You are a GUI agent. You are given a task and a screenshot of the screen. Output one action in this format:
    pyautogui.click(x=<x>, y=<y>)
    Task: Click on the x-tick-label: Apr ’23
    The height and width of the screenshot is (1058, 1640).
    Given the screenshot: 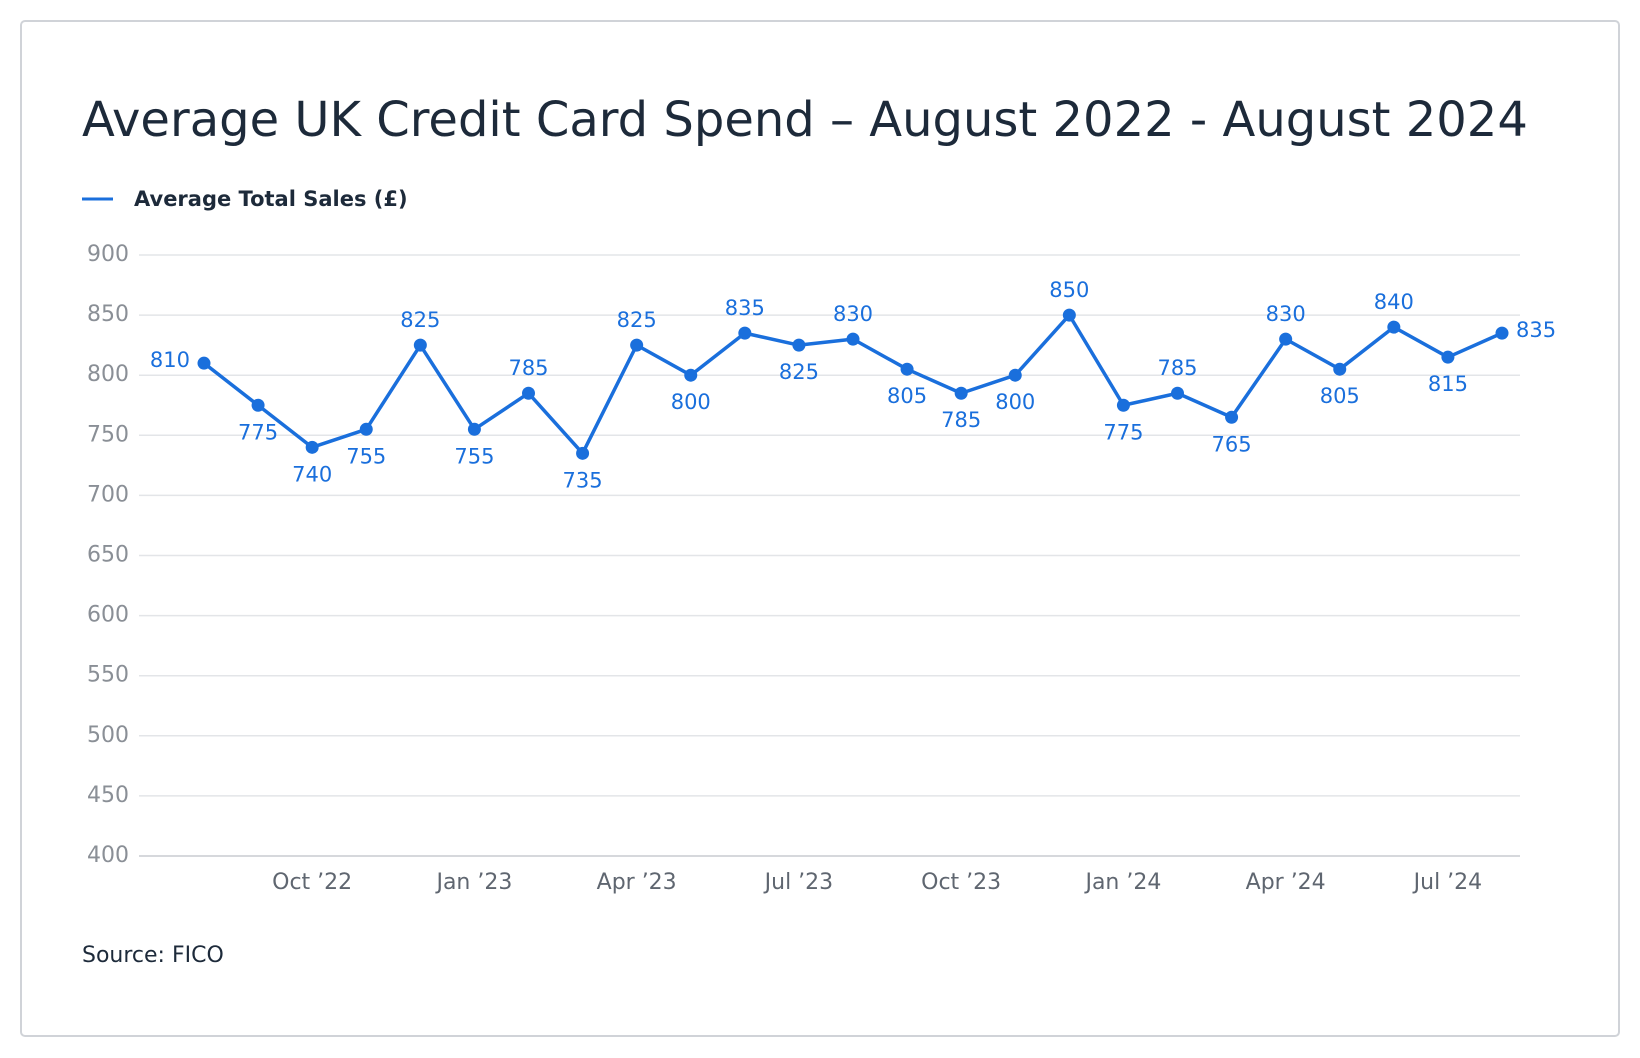 What is the action you would take?
    pyautogui.click(x=637, y=882)
    